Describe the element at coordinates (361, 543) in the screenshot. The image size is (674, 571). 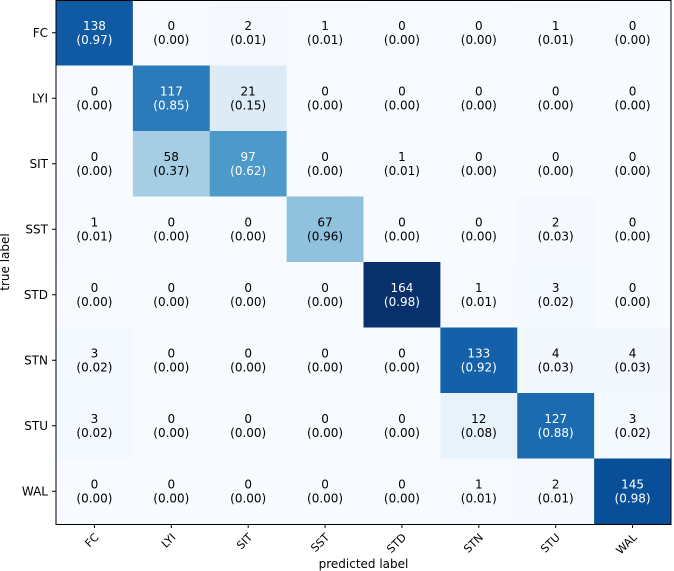
I see `x-tick-labels: FC LYI SIT SST STD STN STU WAL` at that location.